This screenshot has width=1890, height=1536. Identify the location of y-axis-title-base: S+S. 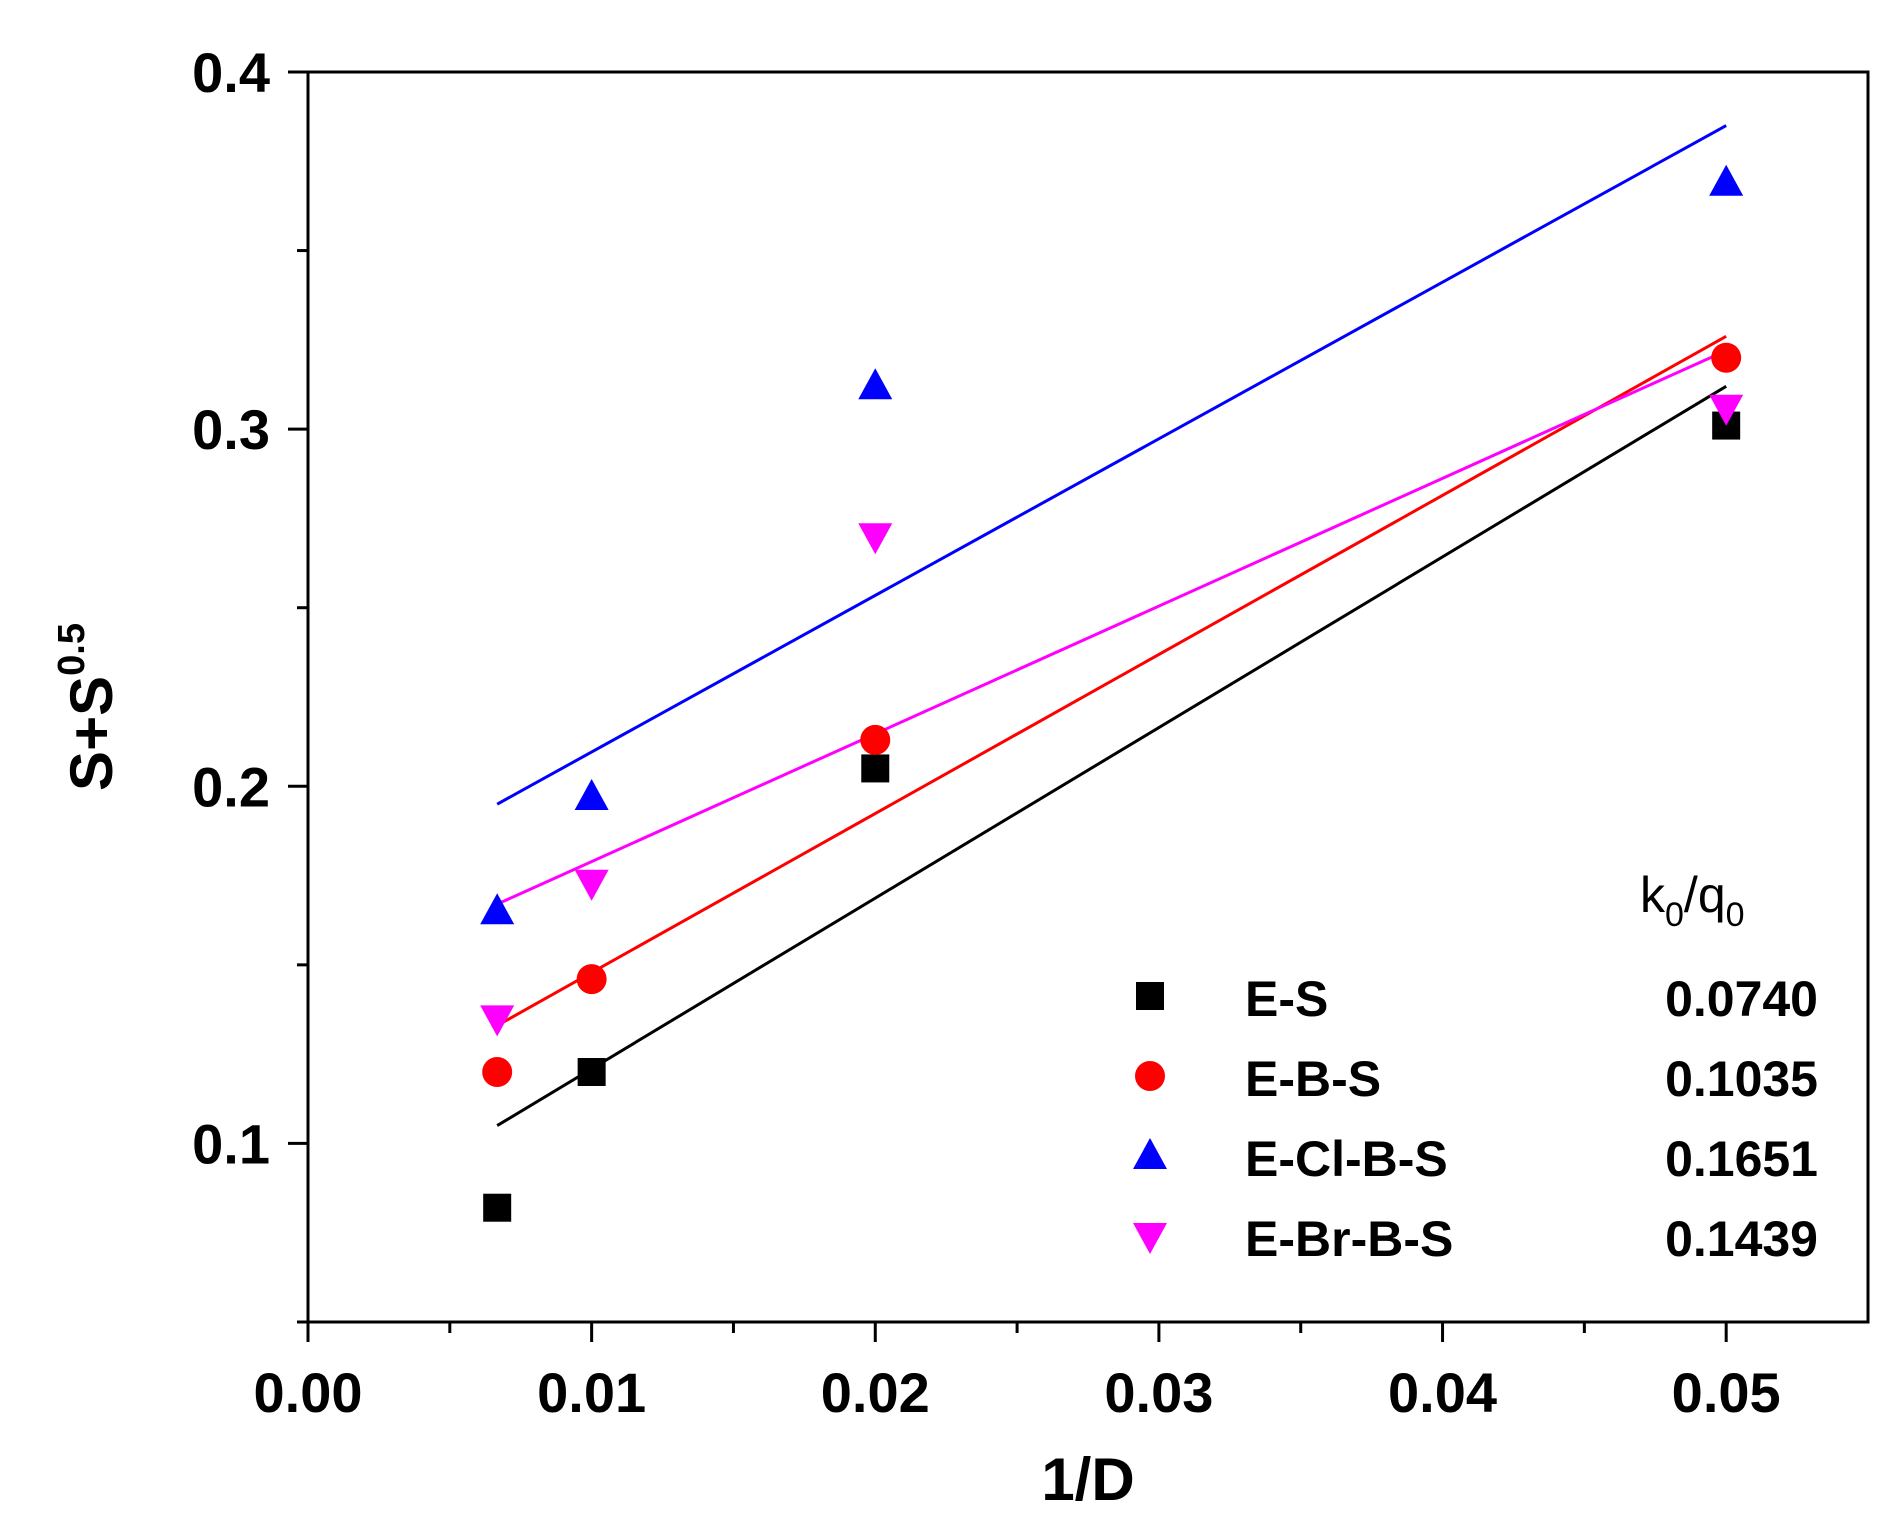
(91, 733).